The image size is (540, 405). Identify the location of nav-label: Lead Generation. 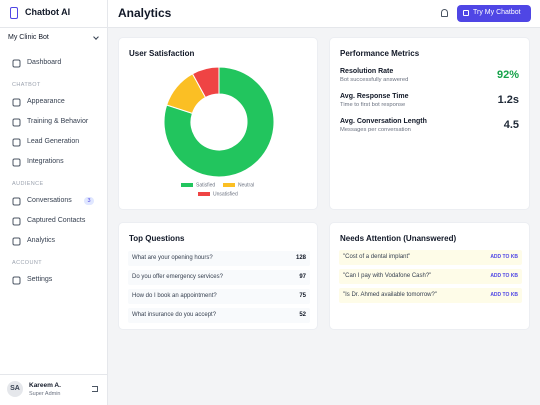
(53, 141).